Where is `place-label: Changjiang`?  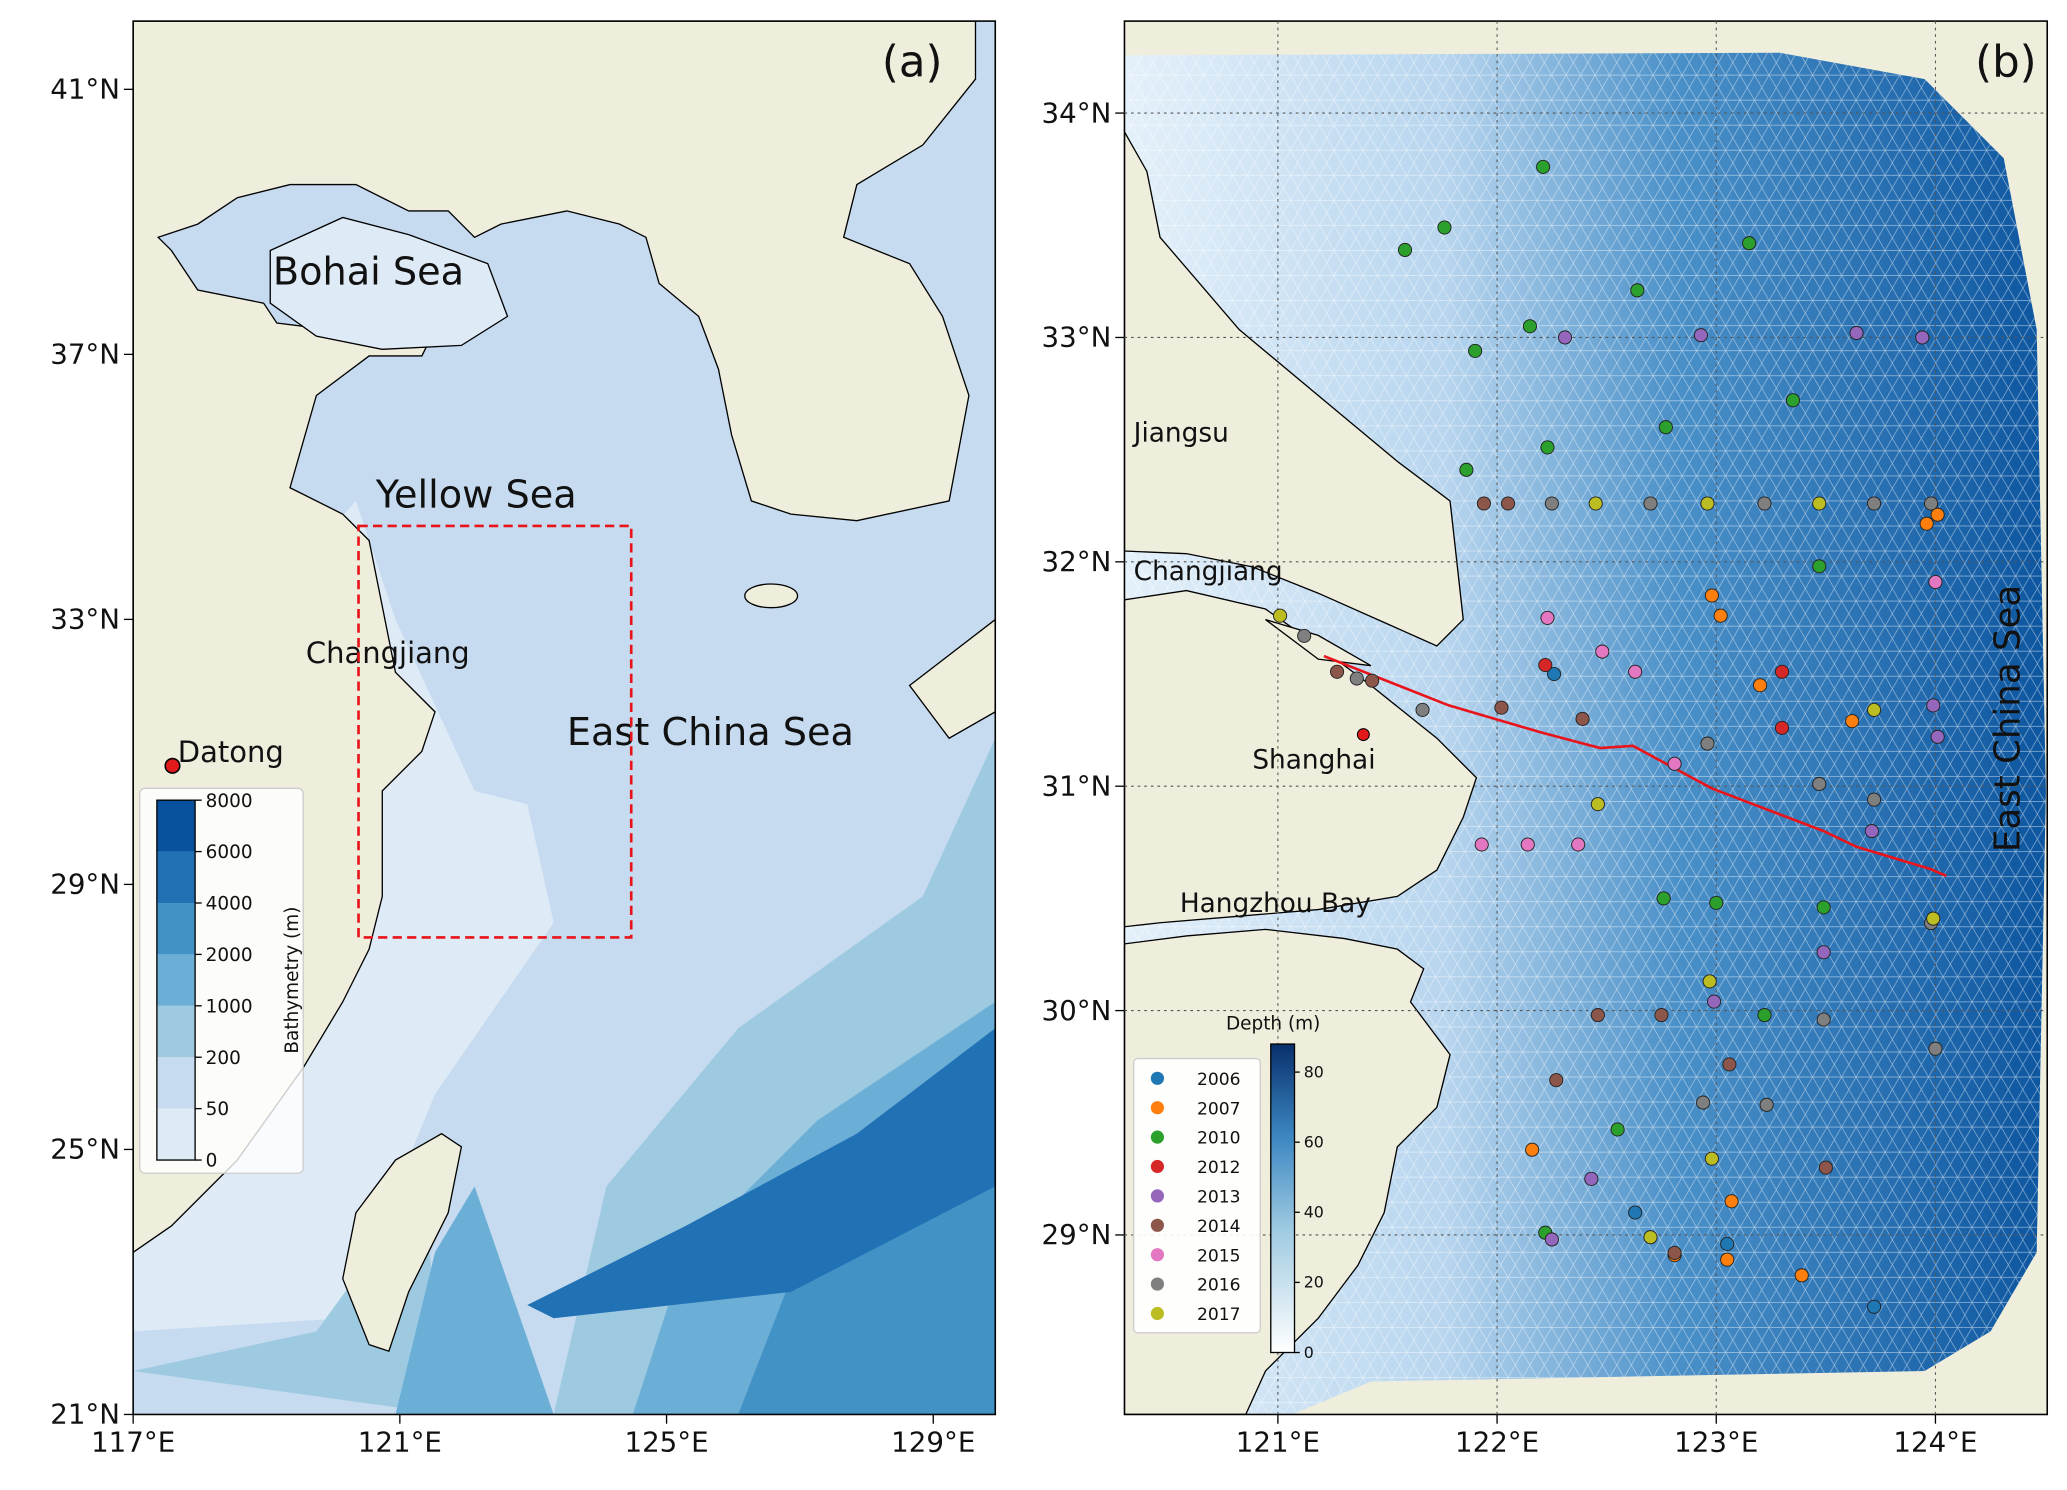 place-label: Changjiang is located at coordinates (1208, 572).